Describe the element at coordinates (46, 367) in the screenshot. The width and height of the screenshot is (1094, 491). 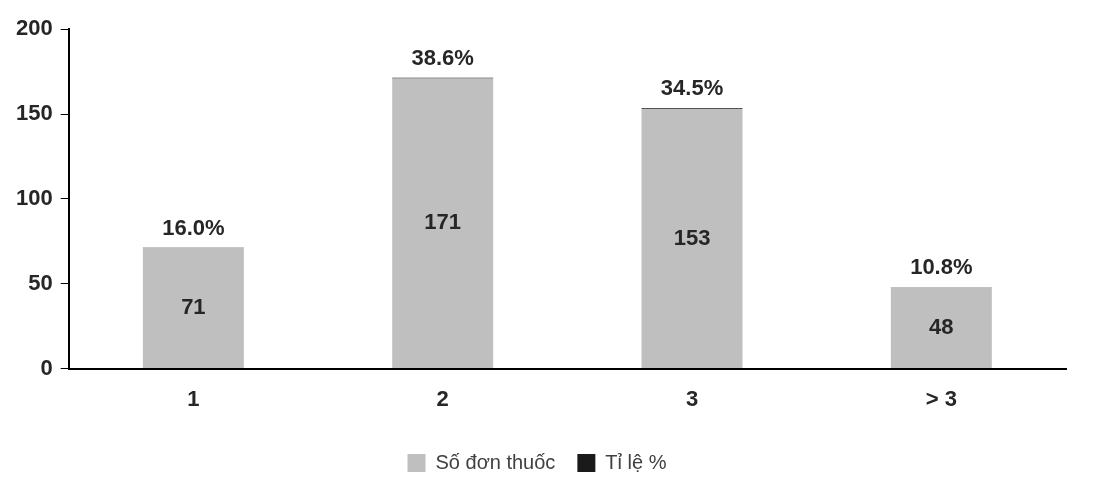
I see `y-tick-label: 0` at that location.